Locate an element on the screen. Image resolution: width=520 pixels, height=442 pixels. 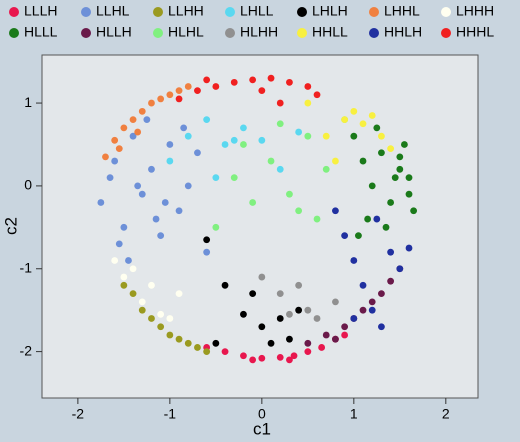
x-tick-label: 0 is located at coordinates (262, 414).